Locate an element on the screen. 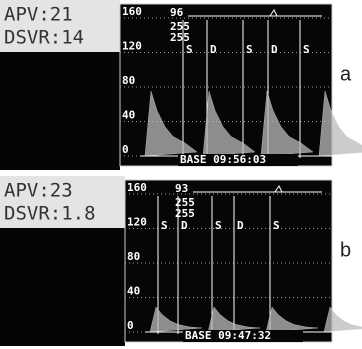  footer: BASE 09:56:03 is located at coordinates (223, 159).